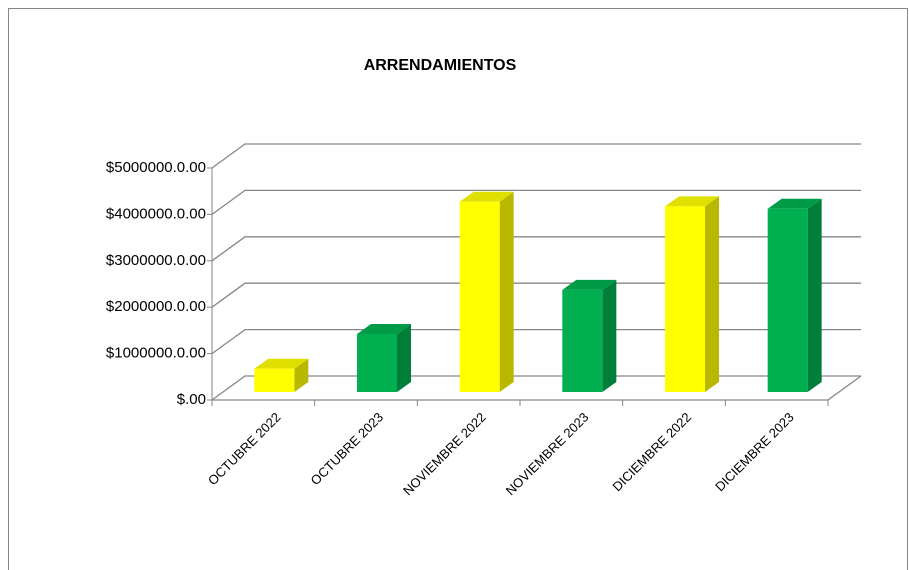 The width and height of the screenshot is (909, 570). What do you see at coordinates (156, 353) in the screenshot?
I see `y-tick-label: $1000000.0.00` at bounding box center [156, 353].